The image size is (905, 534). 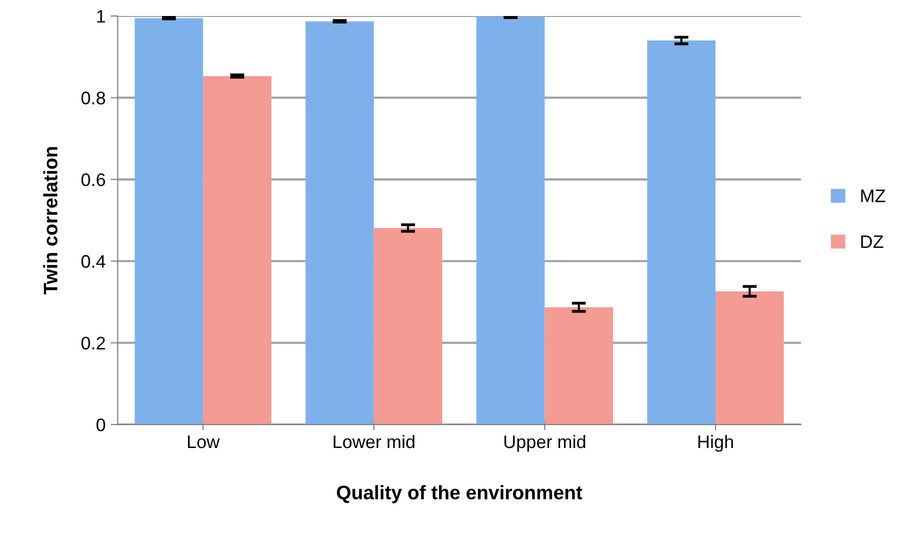 I want to click on y-axis-title: Twin correlation, so click(x=50, y=220).